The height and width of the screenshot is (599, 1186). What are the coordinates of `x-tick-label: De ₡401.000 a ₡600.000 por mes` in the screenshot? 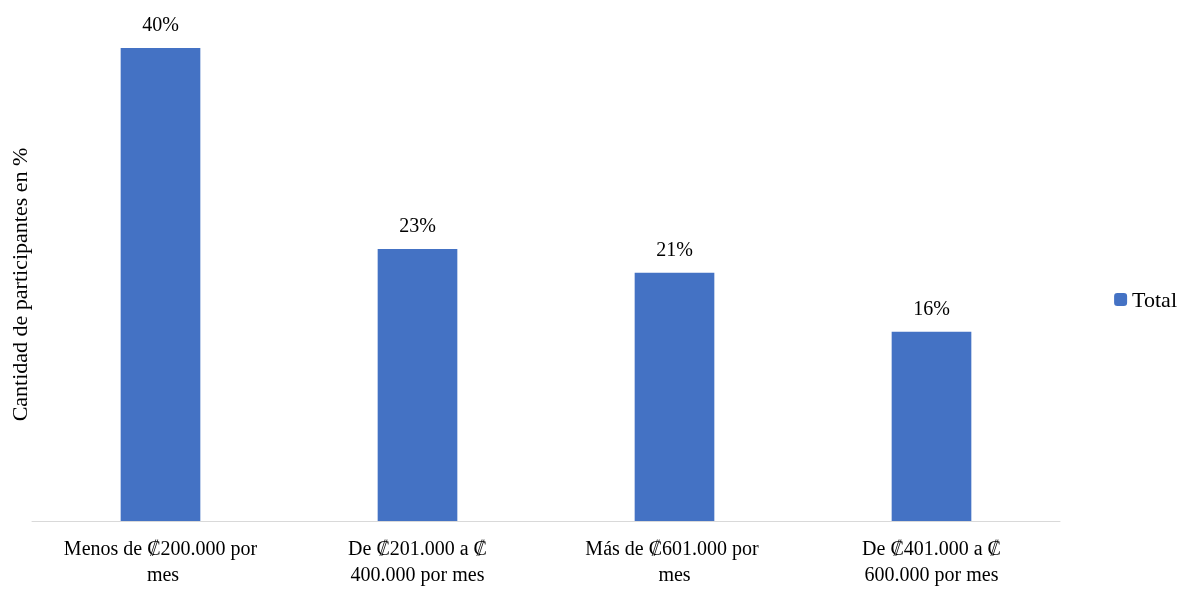 It's located at (931, 561).